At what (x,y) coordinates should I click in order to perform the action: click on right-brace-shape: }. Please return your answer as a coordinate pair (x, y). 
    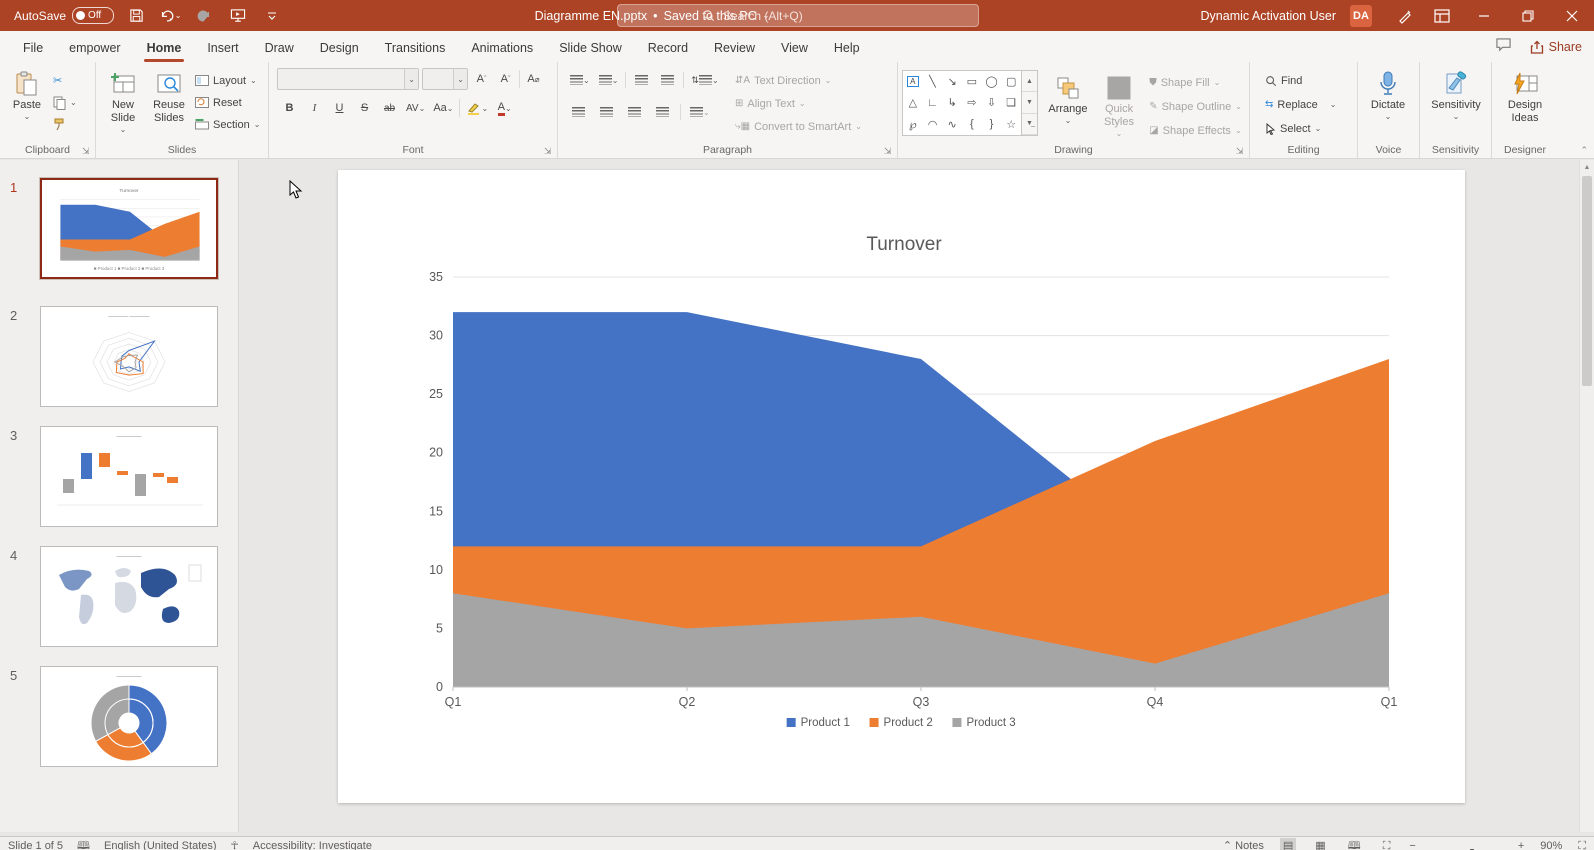
    Looking at the image, I should click on (991, 124).